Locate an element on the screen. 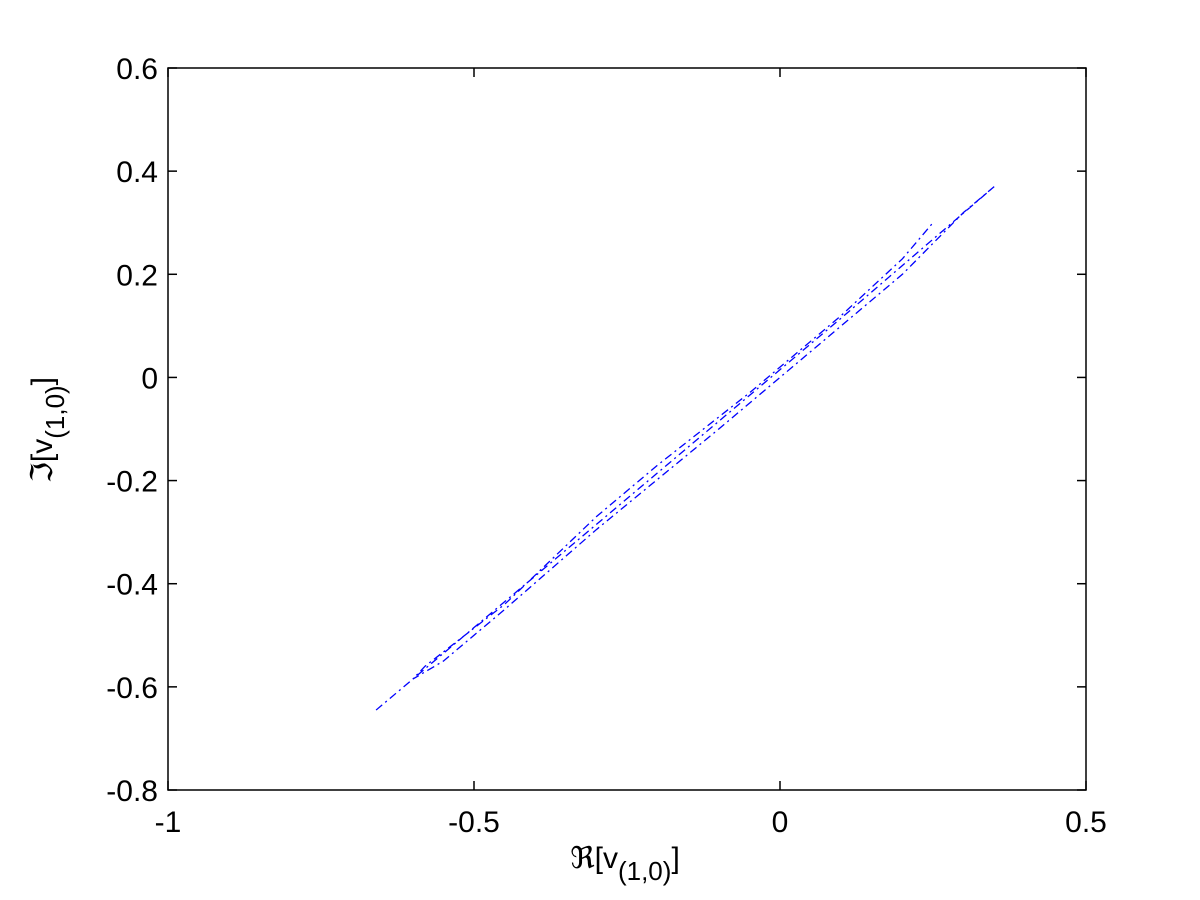 The height and width of the screenshot is (900, 1200). x-label-main: ℜ[v is located at coordinates (594, 858).